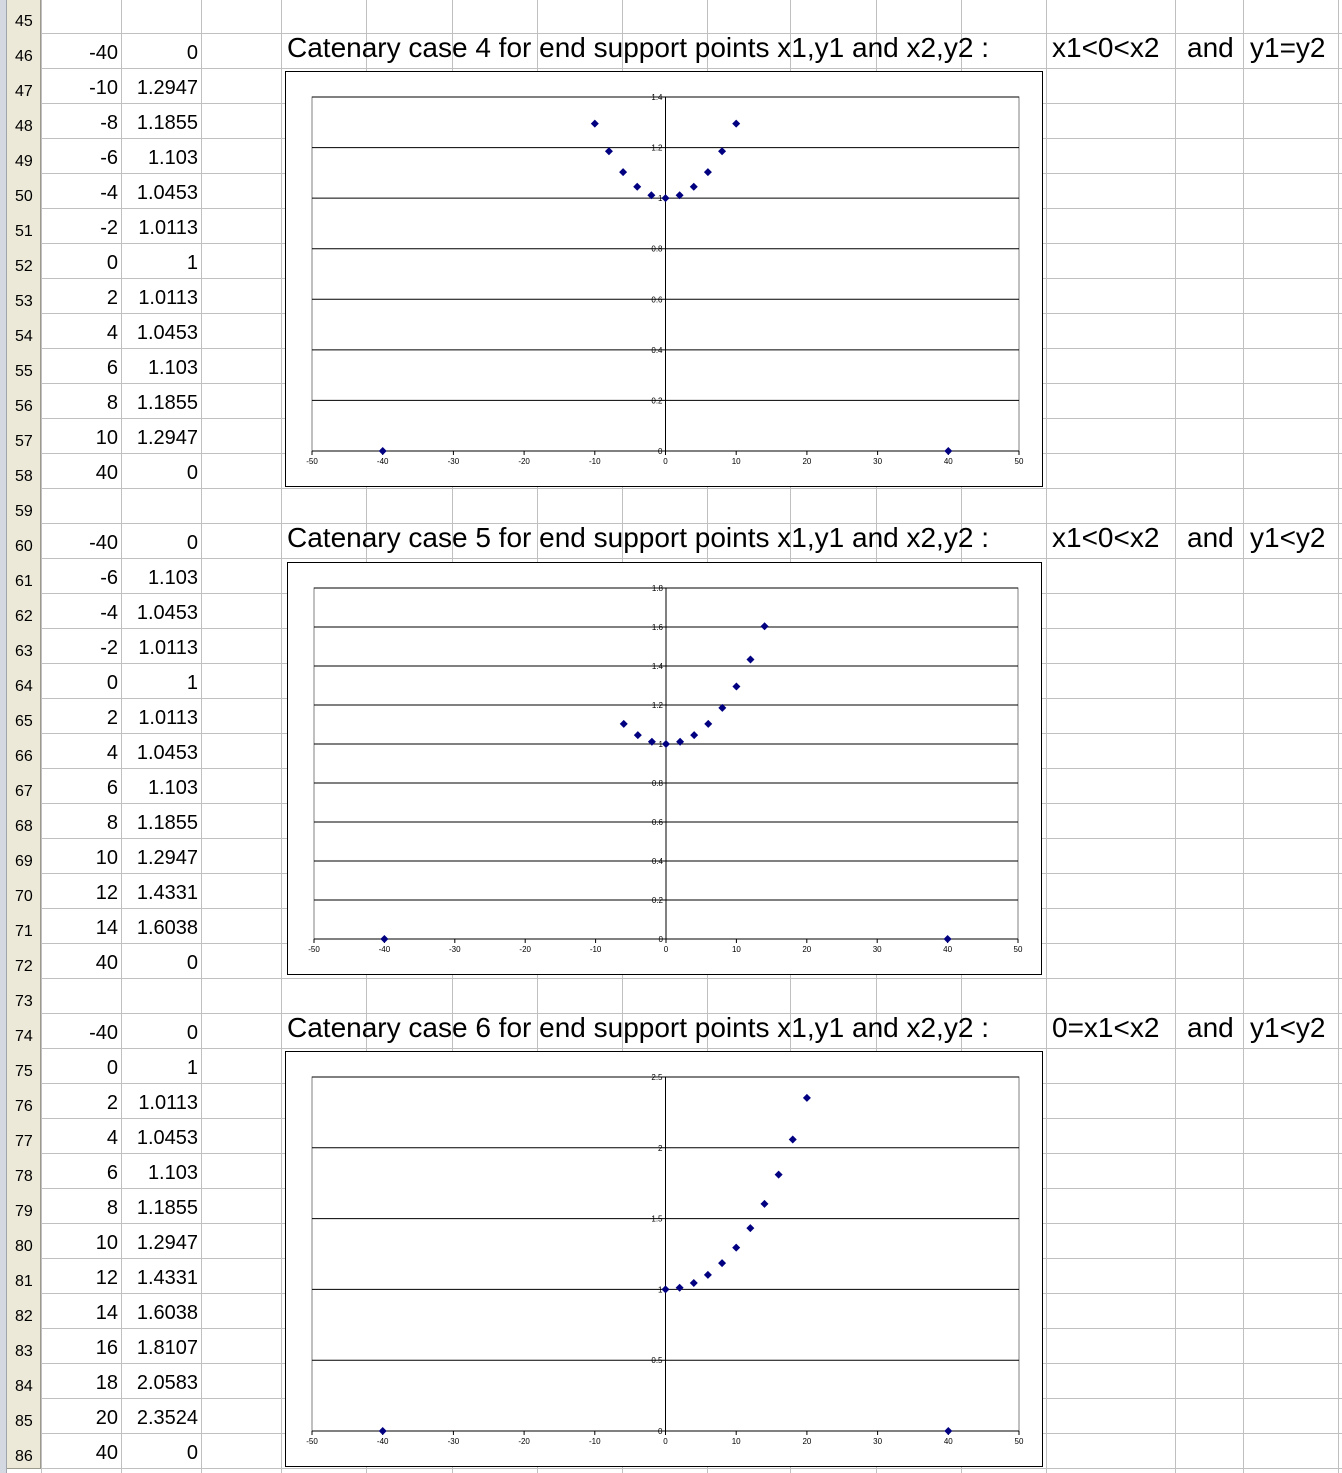 This screenshot has height=1473, width=1342. What do you see at coordinates (106, 1348) in the screenshot?
I see `cell-x-value: 16` at bounding box center [106, 1348].